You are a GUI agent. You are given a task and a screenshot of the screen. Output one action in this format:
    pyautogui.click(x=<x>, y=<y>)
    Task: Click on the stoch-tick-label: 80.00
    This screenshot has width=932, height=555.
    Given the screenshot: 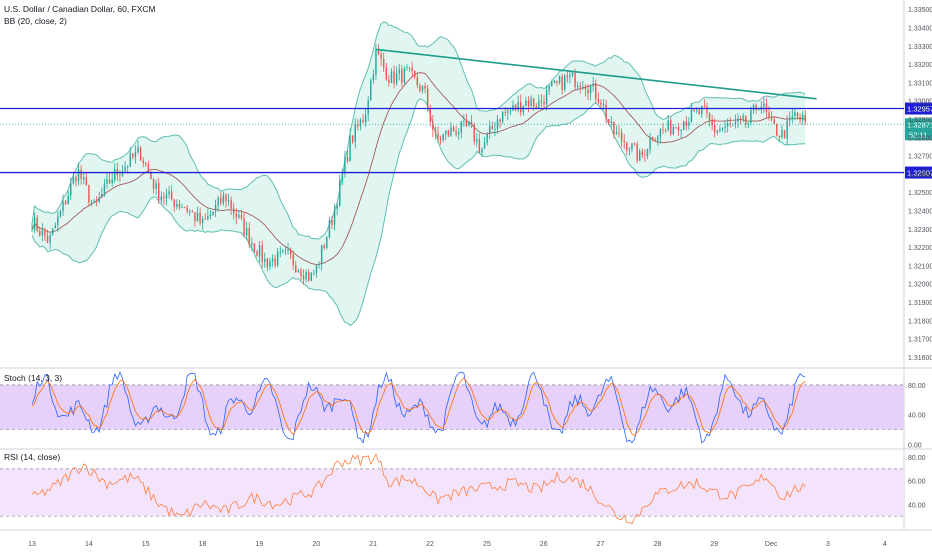 What is the action you would take?
    pyautogui.click(x=917, y=386)
    